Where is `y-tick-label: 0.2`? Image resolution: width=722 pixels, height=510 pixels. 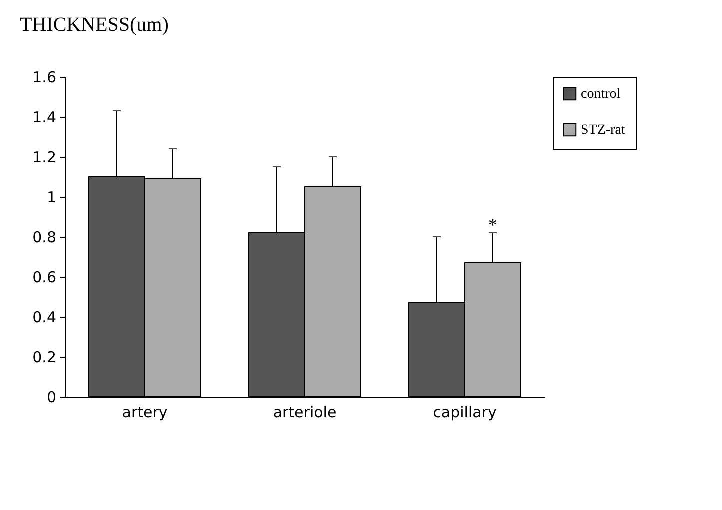 y-tick-label: 0.2 is located at coordinates (44, 357).